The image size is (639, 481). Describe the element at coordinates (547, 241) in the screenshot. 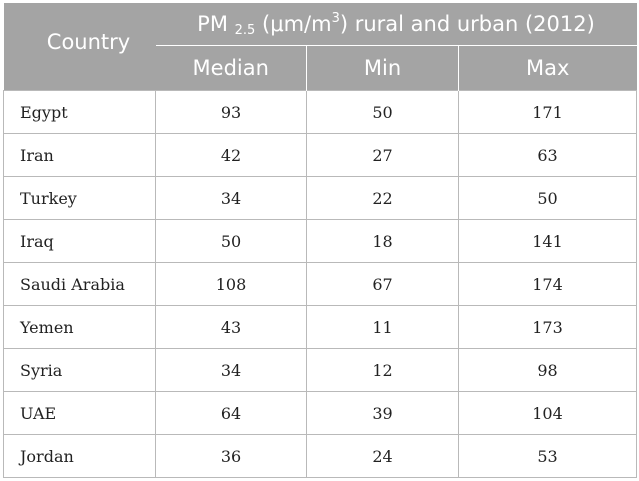

I see `max-cell: 141` at that location.